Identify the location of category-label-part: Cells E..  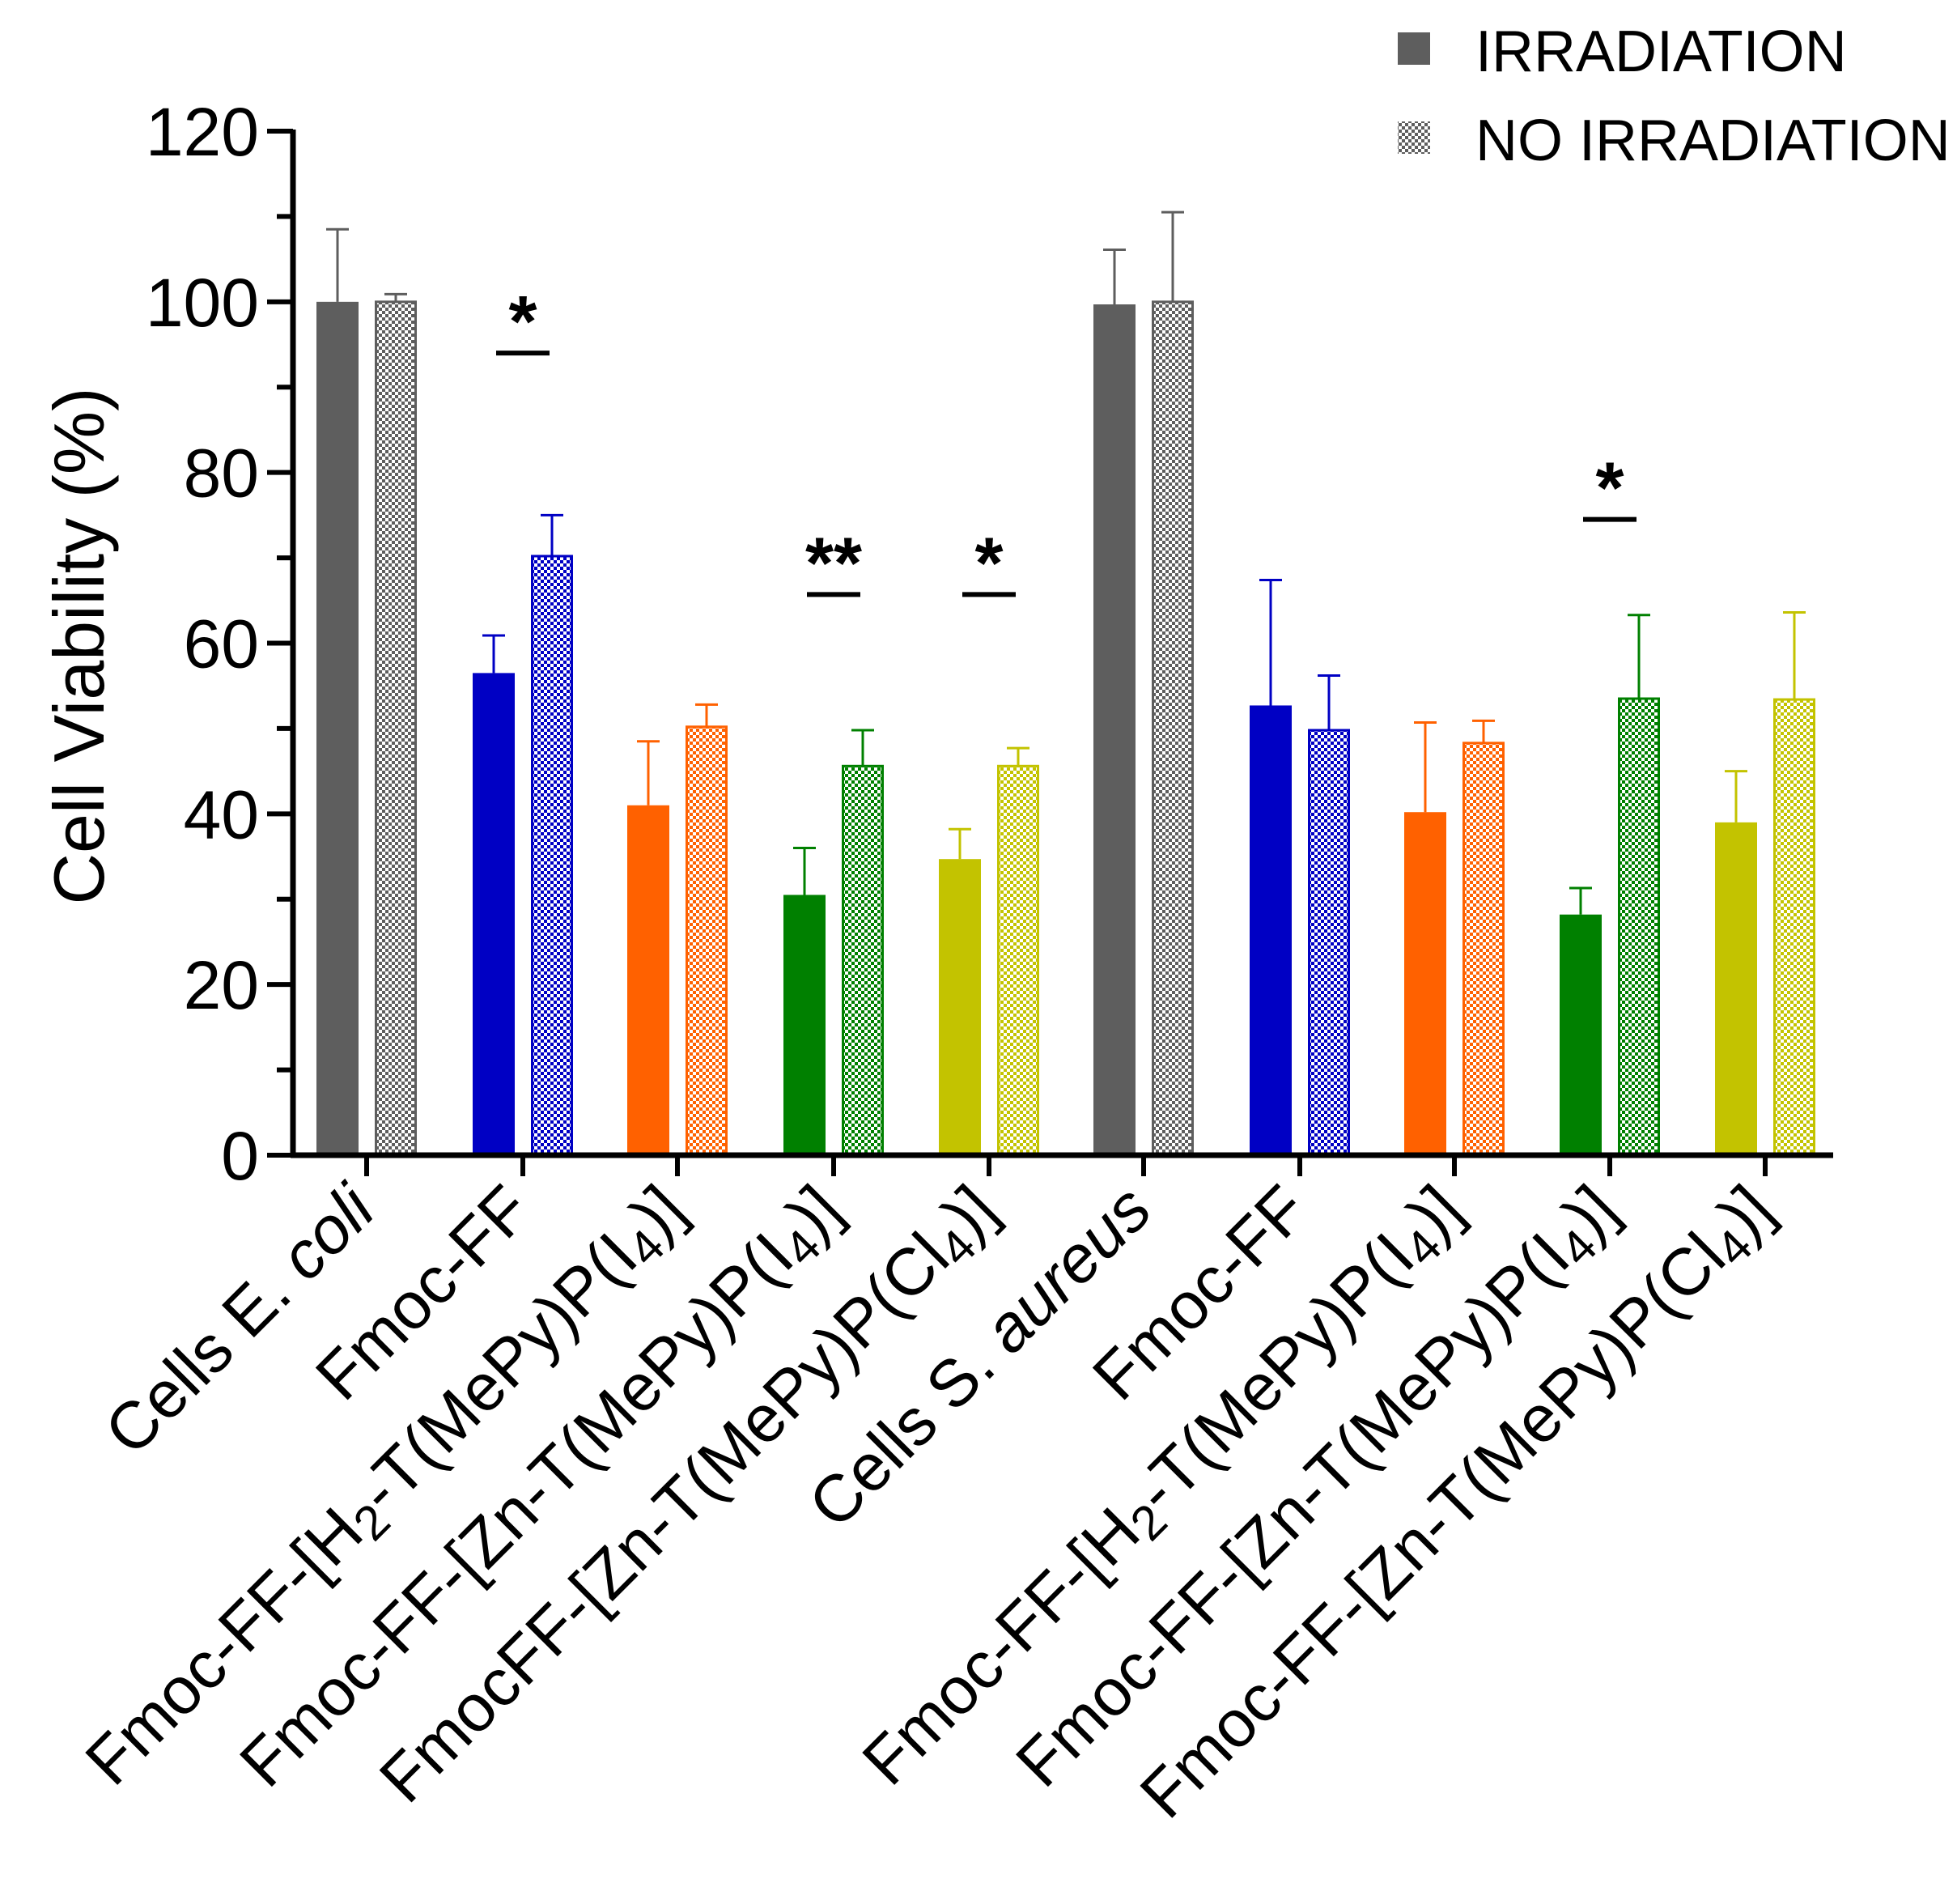
(204, 1355).